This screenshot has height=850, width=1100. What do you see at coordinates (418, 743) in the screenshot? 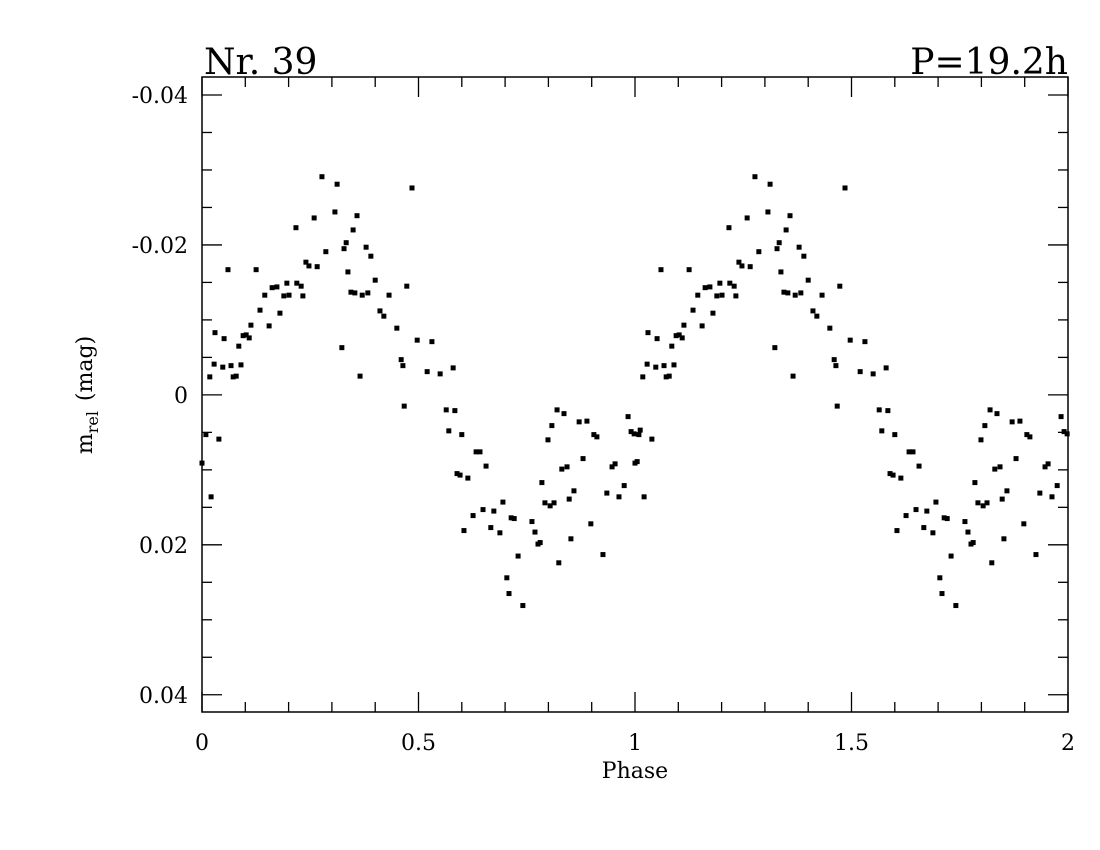
I see `x-tick-label: 0.5` at bounding box center [418, 743].